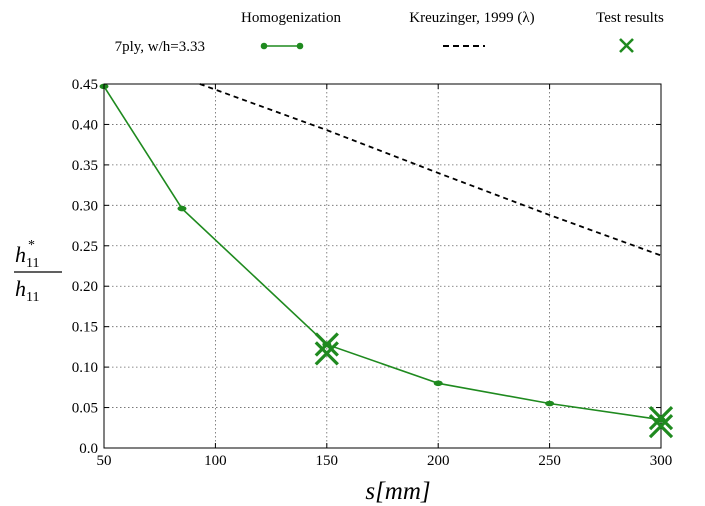 Image resolution: width=705 pixels, height=506 pixels. Describe the element at coordinates (85, 125) in the screenshot. I see `y-tick-label: 0.40` at that location.